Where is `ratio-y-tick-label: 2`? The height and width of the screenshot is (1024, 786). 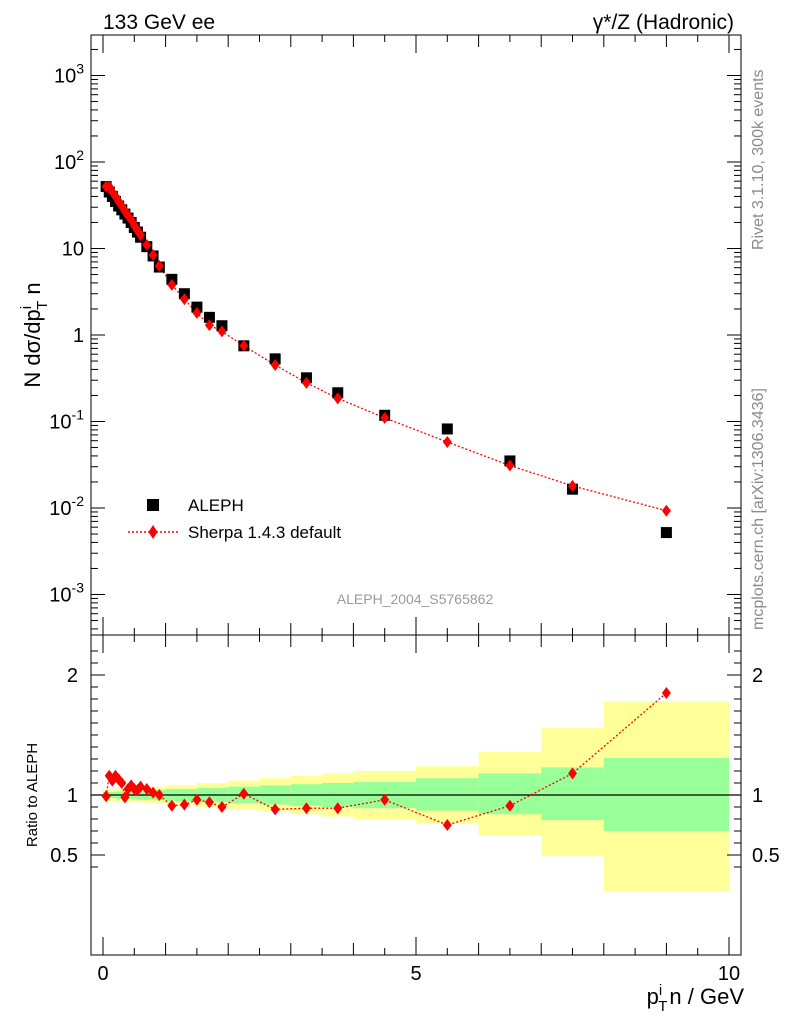 ratio-y-tick-label: 2 is located at coordinates (72, 676).